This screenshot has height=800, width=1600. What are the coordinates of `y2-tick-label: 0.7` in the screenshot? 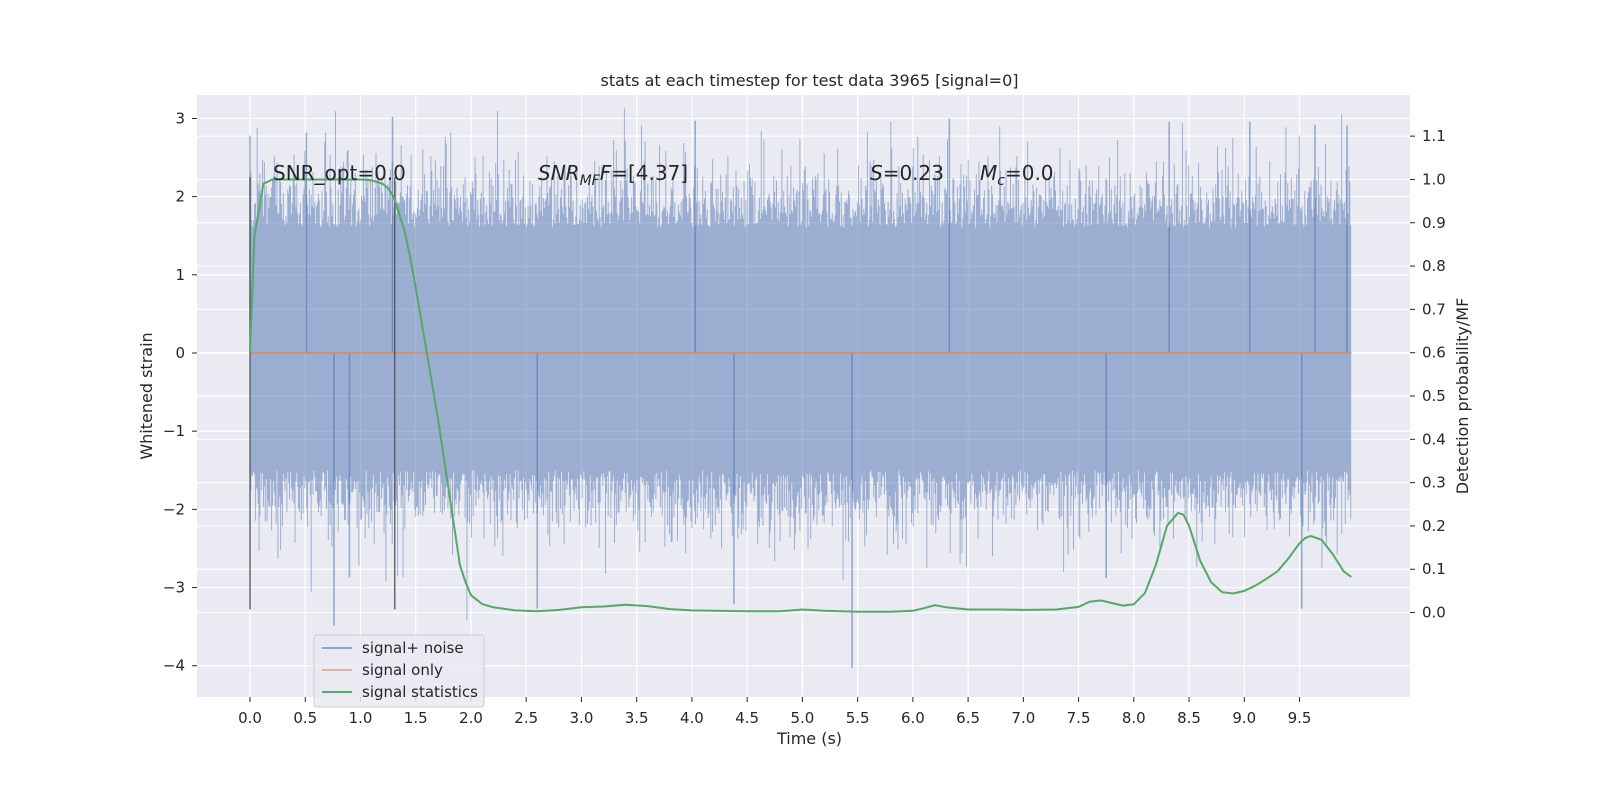 It's located at (1434, 309).